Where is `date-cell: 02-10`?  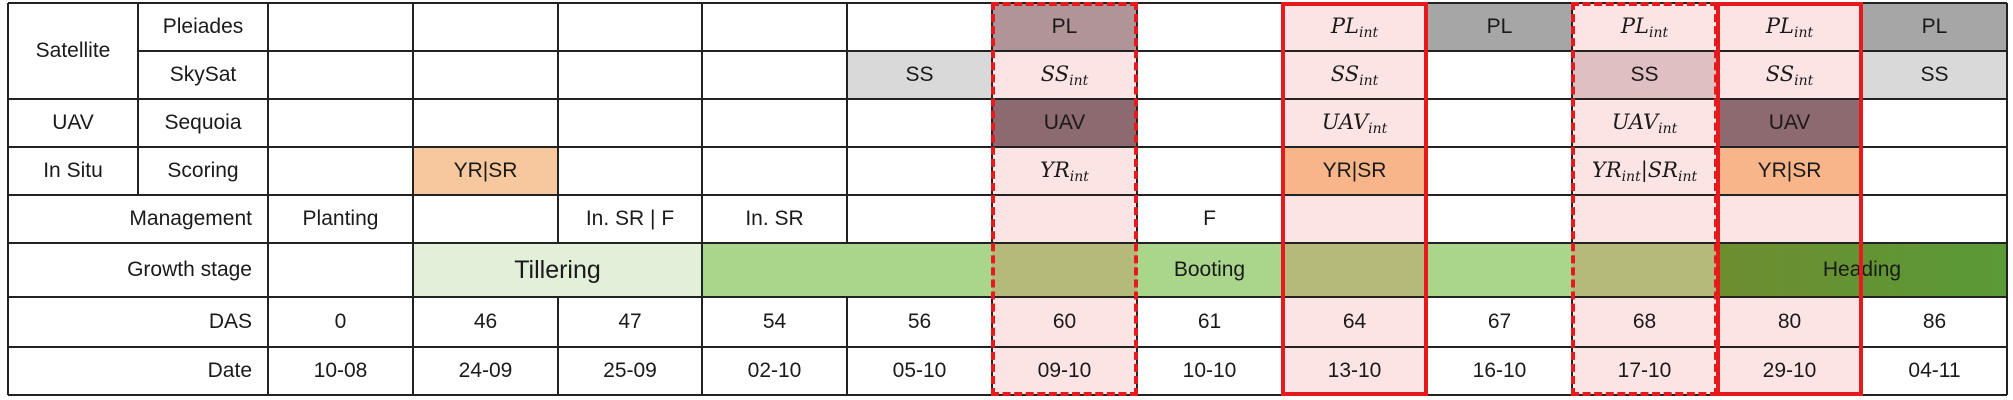
date-cell: 02-10 is located at coordinates (774, 370).